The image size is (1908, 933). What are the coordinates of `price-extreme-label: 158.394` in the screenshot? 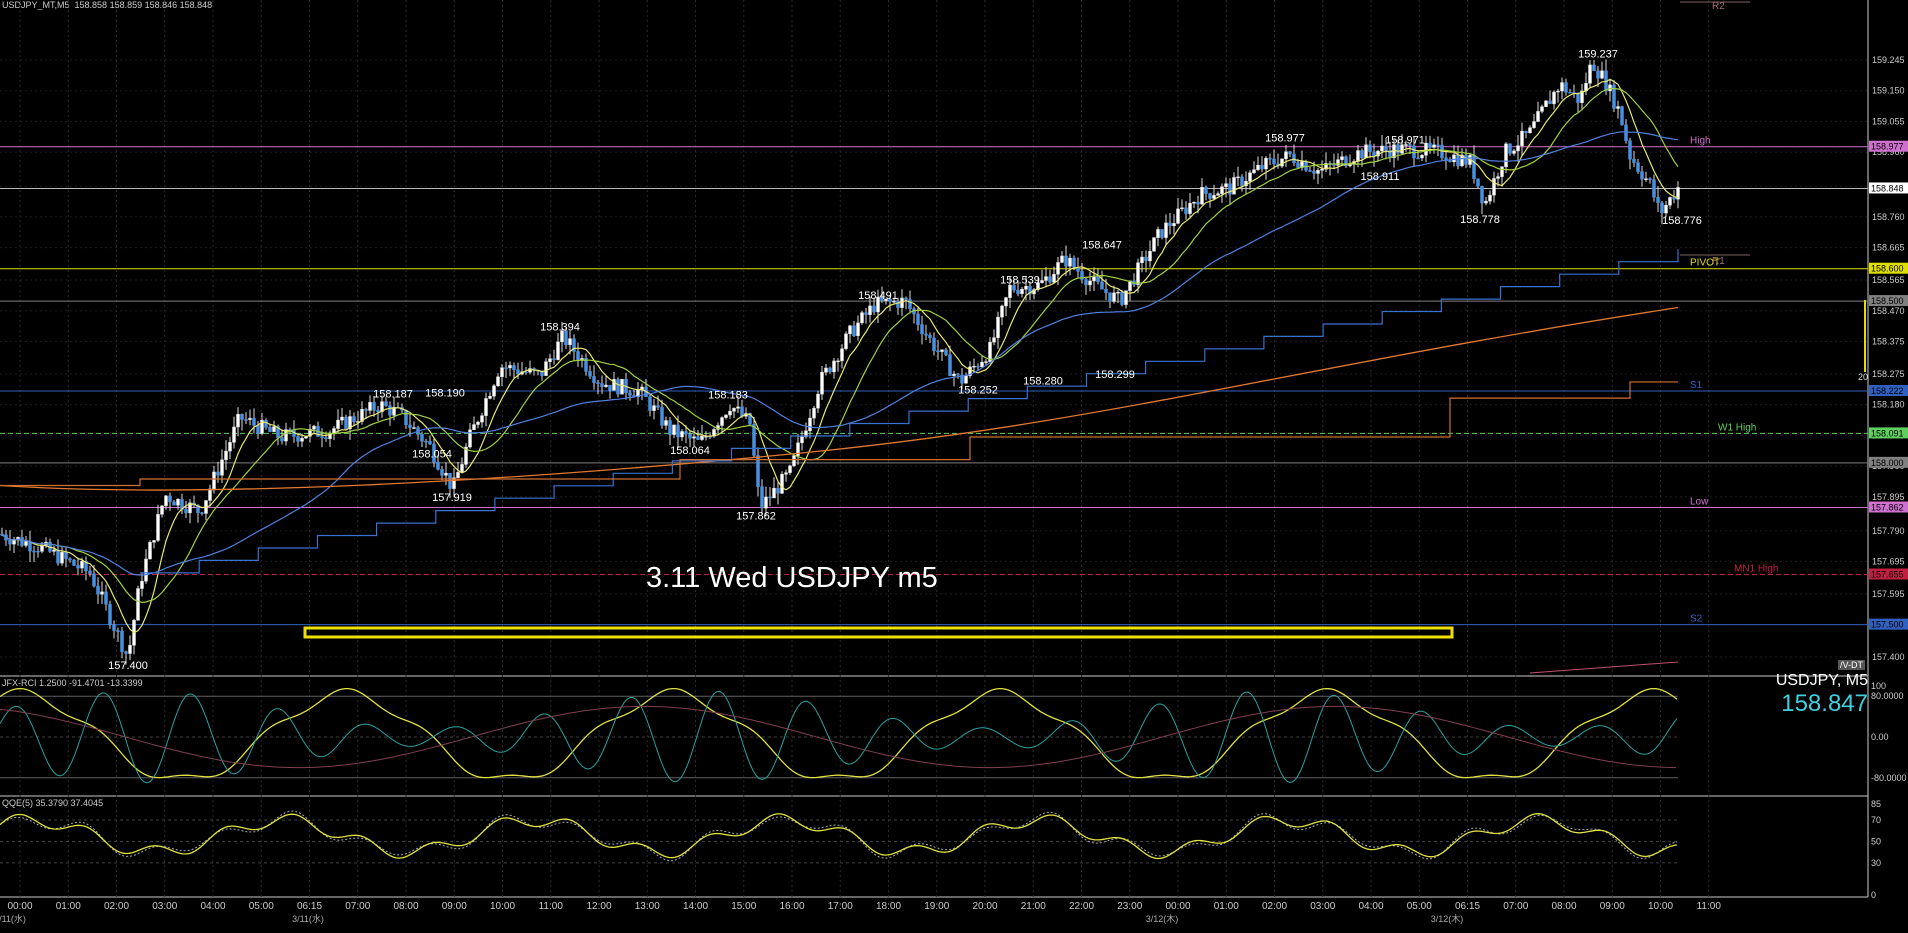 It's located at (560, 327).